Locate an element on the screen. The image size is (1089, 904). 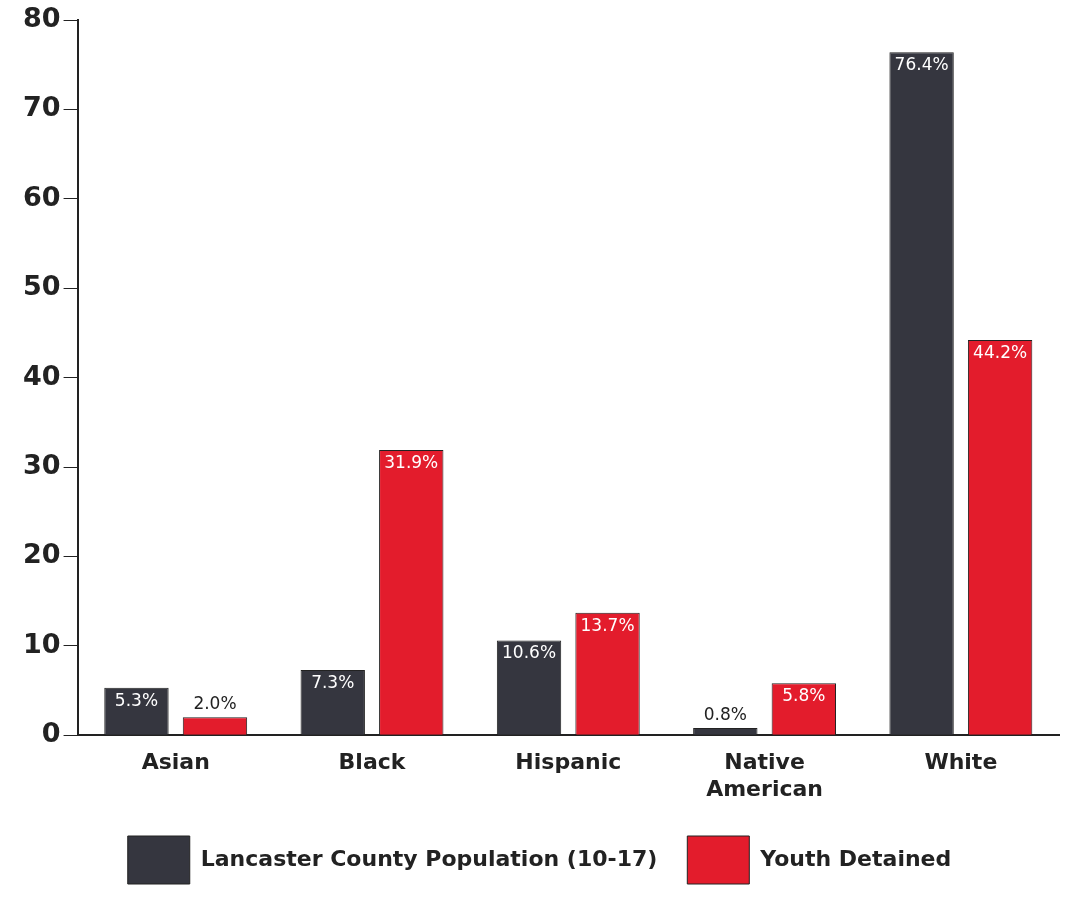
y-tick-label: 70 is located at coordinates (42, 107).